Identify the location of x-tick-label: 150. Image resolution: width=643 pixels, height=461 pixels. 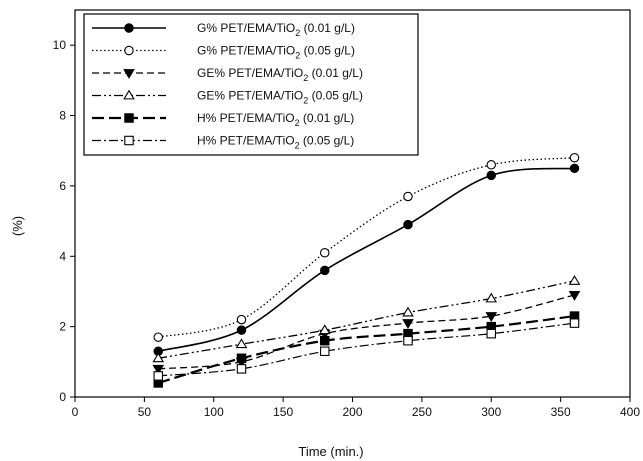
(283, 412).